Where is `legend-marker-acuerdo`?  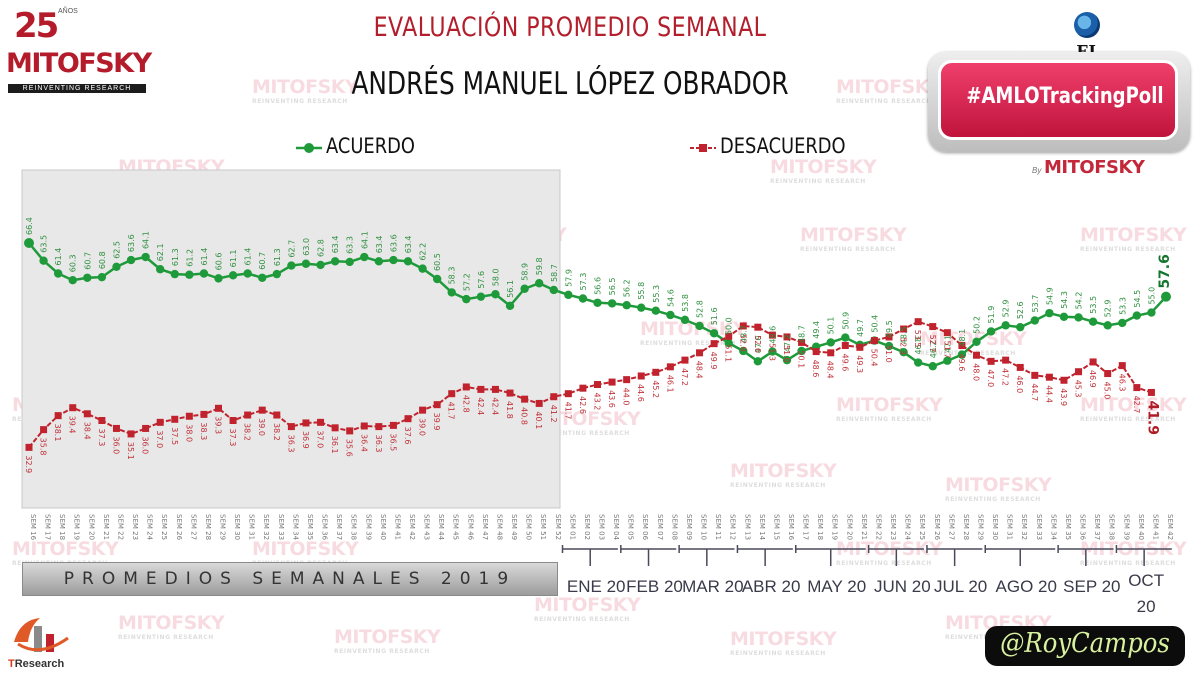
legend-marker-acuerdo is located at coordinates (309, 148).